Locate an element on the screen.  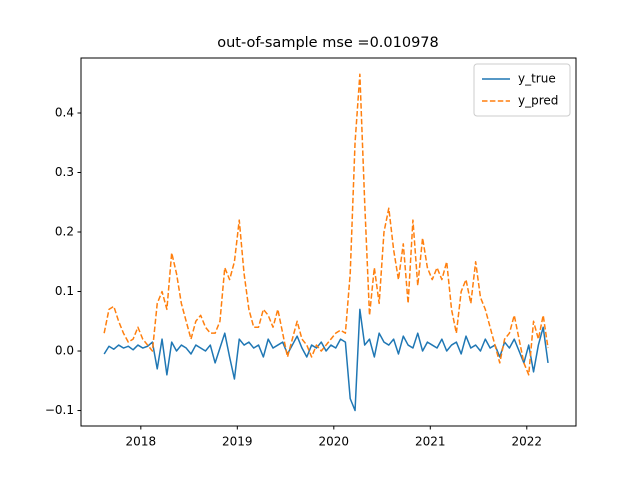
legend-box is located at coordinates (522, 90).